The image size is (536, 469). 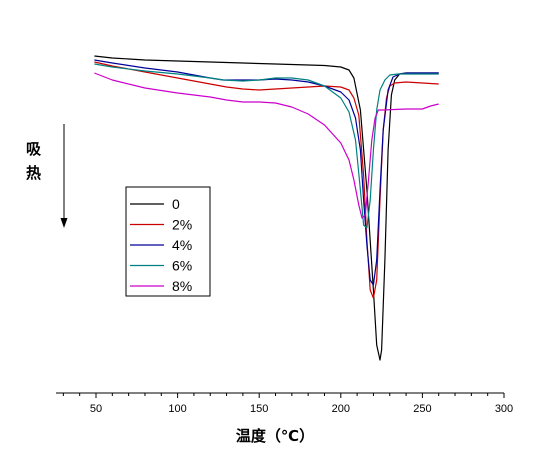 What do you see at coordinates (422, 409) in the screenshot?
I see `x-tick-label-250: 250` at bounding box center [422, 409].